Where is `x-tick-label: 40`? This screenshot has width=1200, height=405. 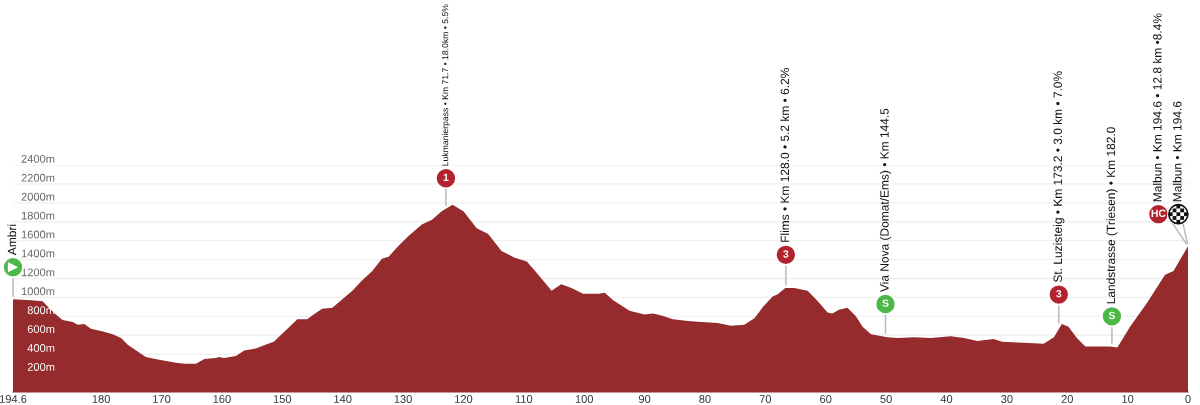
x-tick-label: 40 is located at coordinates (946, 399).